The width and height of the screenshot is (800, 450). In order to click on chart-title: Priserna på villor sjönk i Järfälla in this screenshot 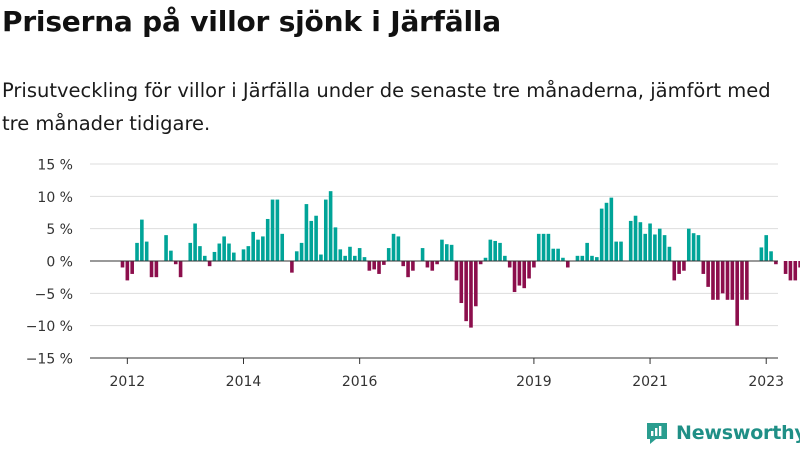, I will do `click(251, 21)`.